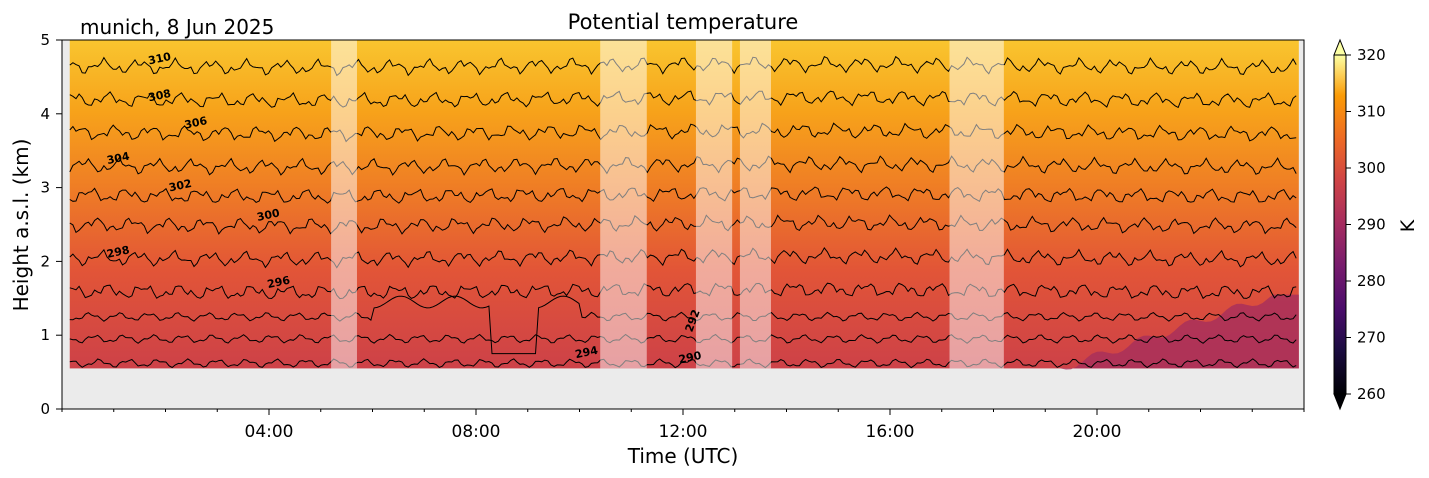 The width and height of the screenshot is (1429, 478). Describe the element at coordinates (890, 432) in the screenshot. I see `x-tick-label: 16:00` at that location.